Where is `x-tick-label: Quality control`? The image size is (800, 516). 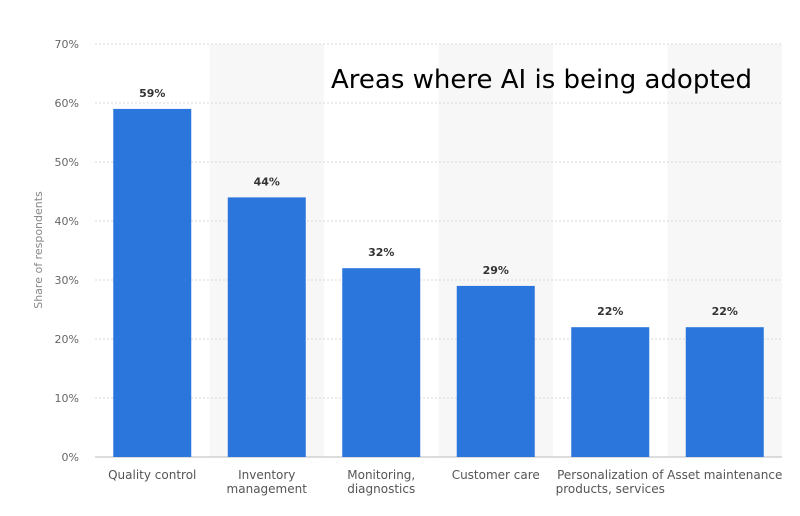
x-tick-label: Quality control is located at coordinates (152, 475).